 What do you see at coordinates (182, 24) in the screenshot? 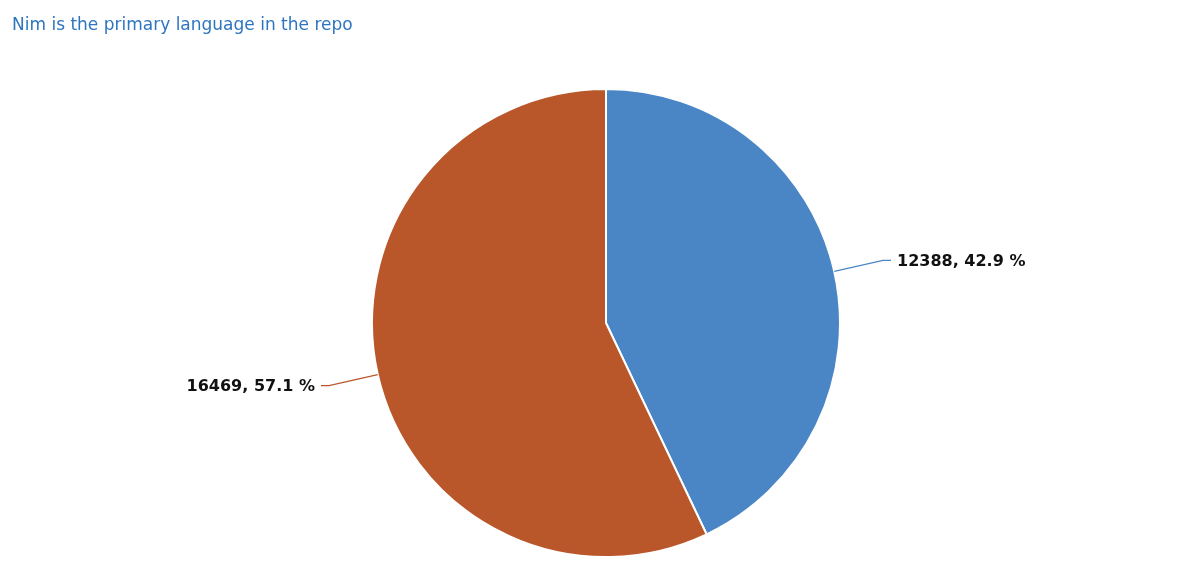
I see `chart-title: Nim is the primary language in the repo` at bounding box center [182, 24].